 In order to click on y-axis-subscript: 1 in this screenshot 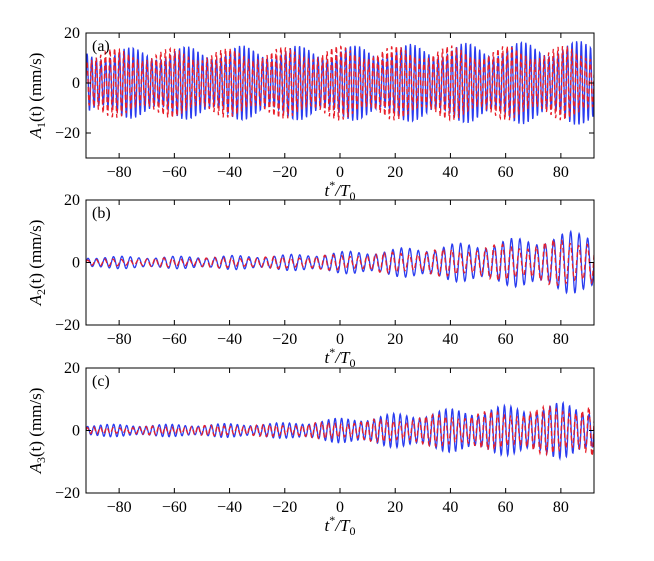, I will do `click(41, 125)`.